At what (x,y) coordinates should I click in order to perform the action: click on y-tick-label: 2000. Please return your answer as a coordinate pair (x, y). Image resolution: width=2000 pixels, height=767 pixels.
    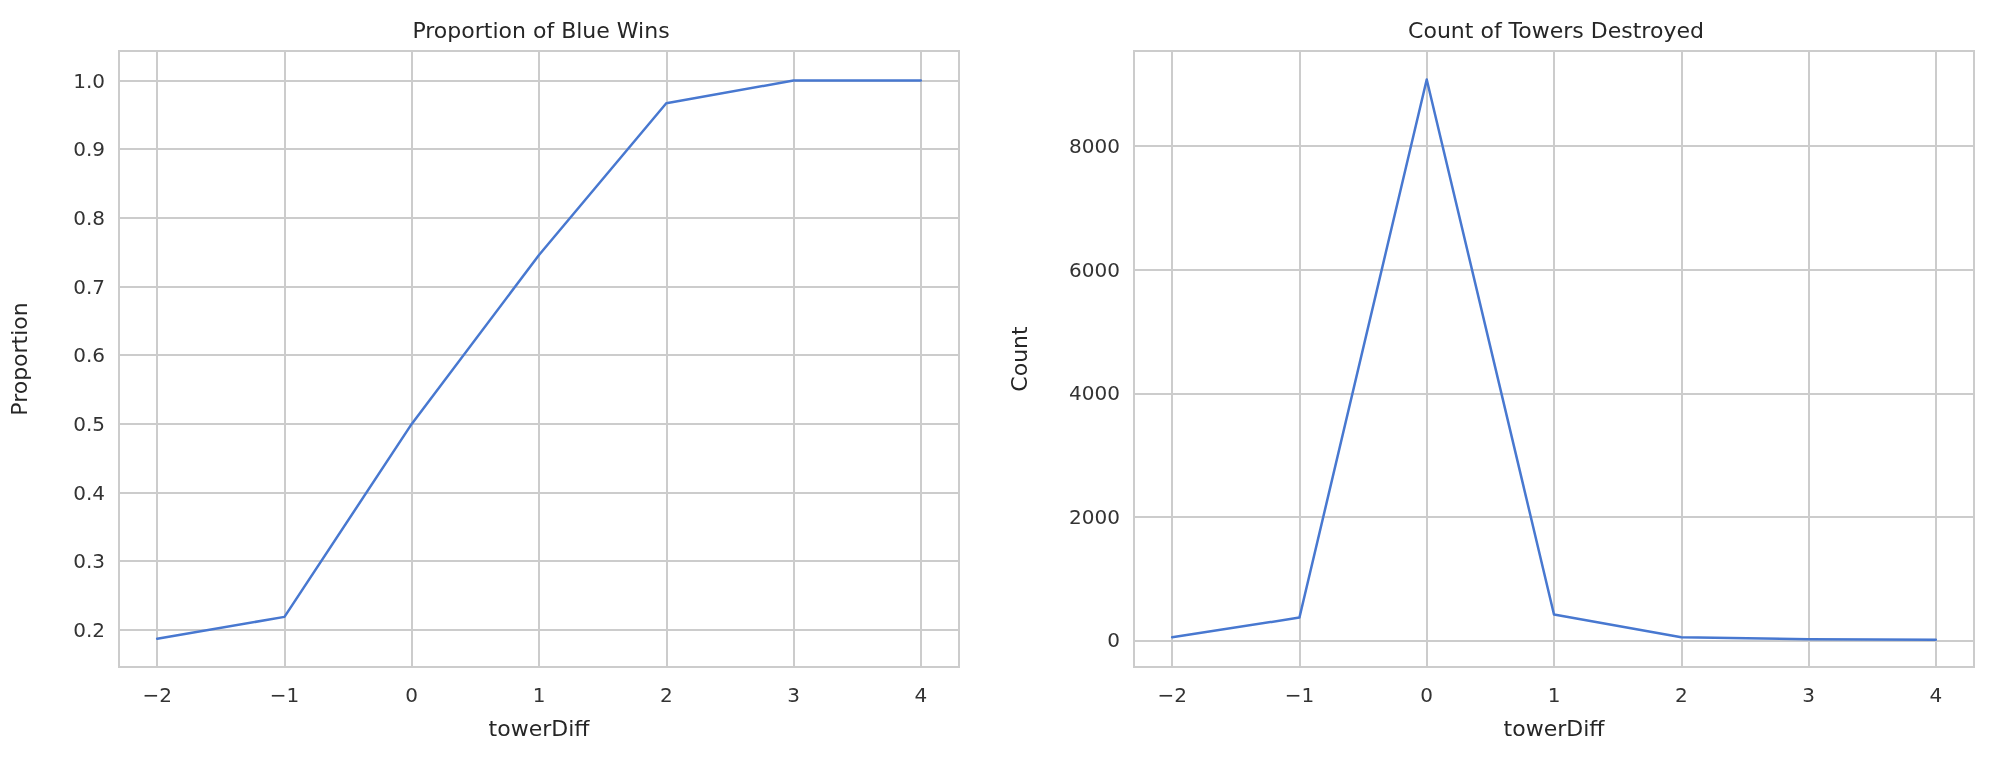
    Looking at the image, I should click on (1094, 516).